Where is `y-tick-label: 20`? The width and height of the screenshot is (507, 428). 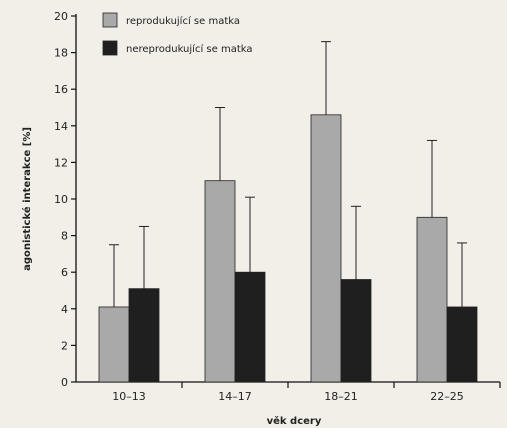
y-tick-label: 20 is located at coordinates (61, 16).